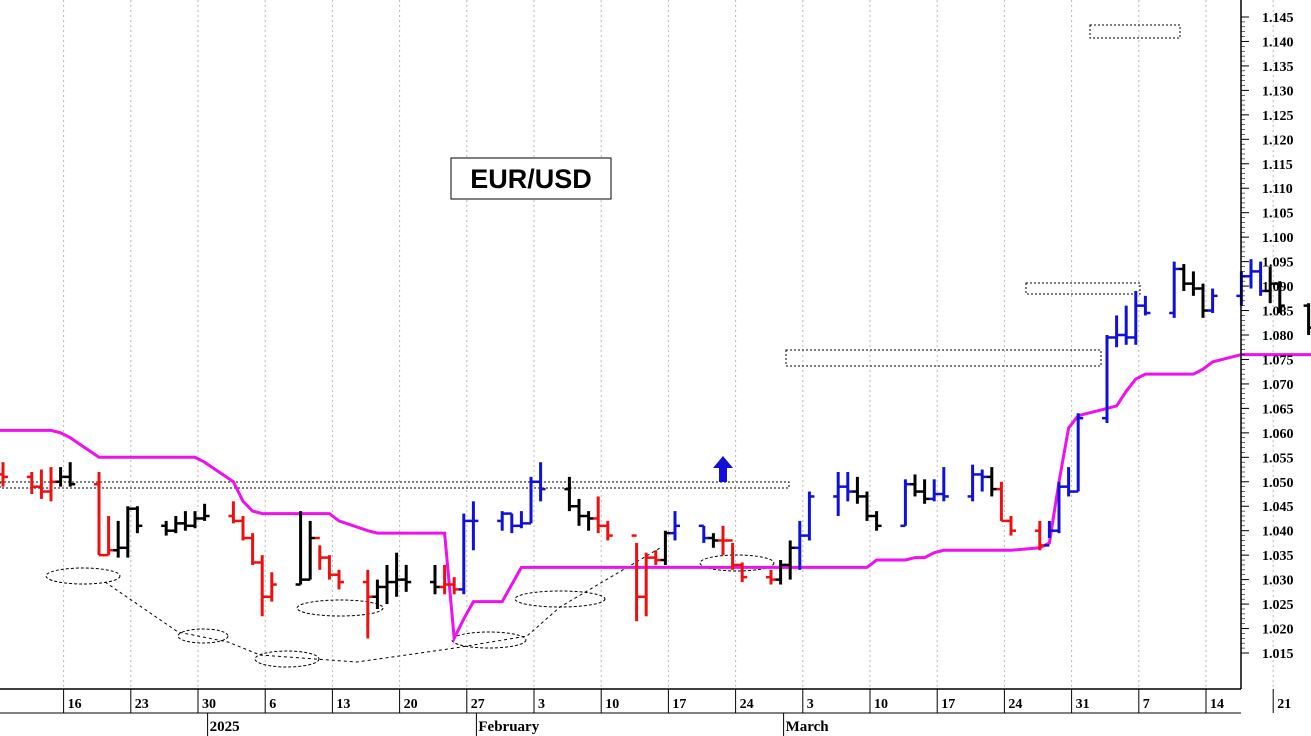 This screenshot has height=736, width=1311. Describe the element at coordinates (1278, 556) in the screenshot. I see `y-tick-label: 1.035` at that location.